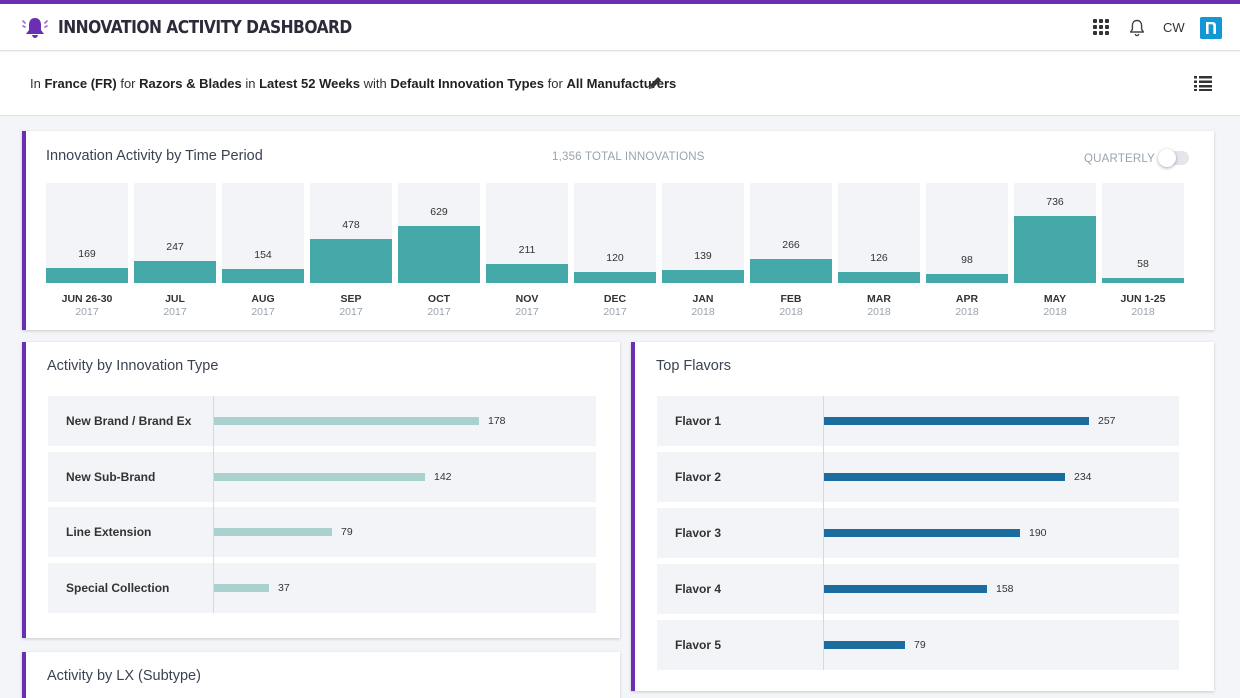  What do you see at coordinates (263, 299) in the screenshot?
I see `time-period-label: AUG` at bounding box center [263, 299].